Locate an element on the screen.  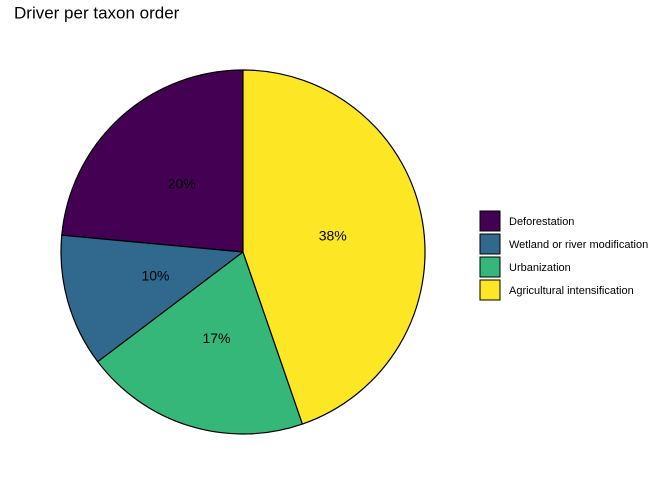
value-label: 20% is located at coordinates (182, 183).